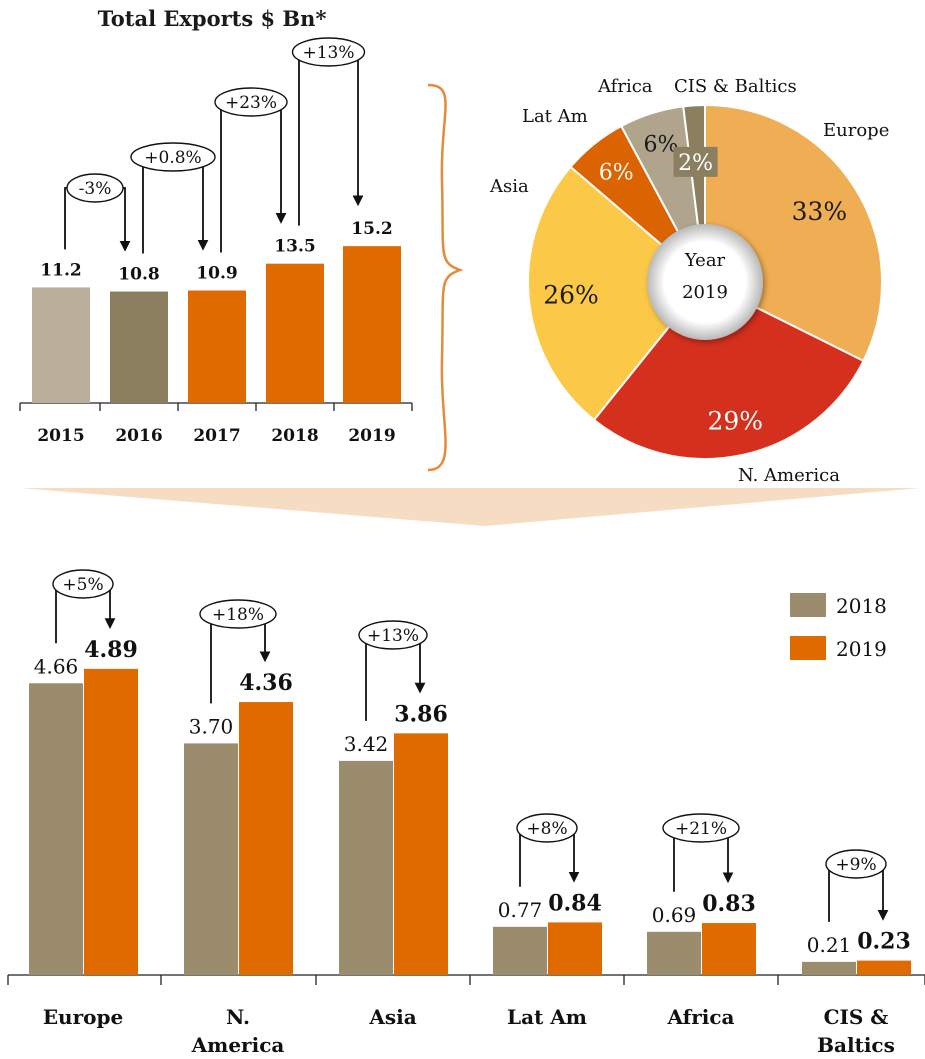  What do you see at coordinates (266, 683) in the screenshot?
I see `value-2019-n-america: 4.36` at bounding box center [266, 683].